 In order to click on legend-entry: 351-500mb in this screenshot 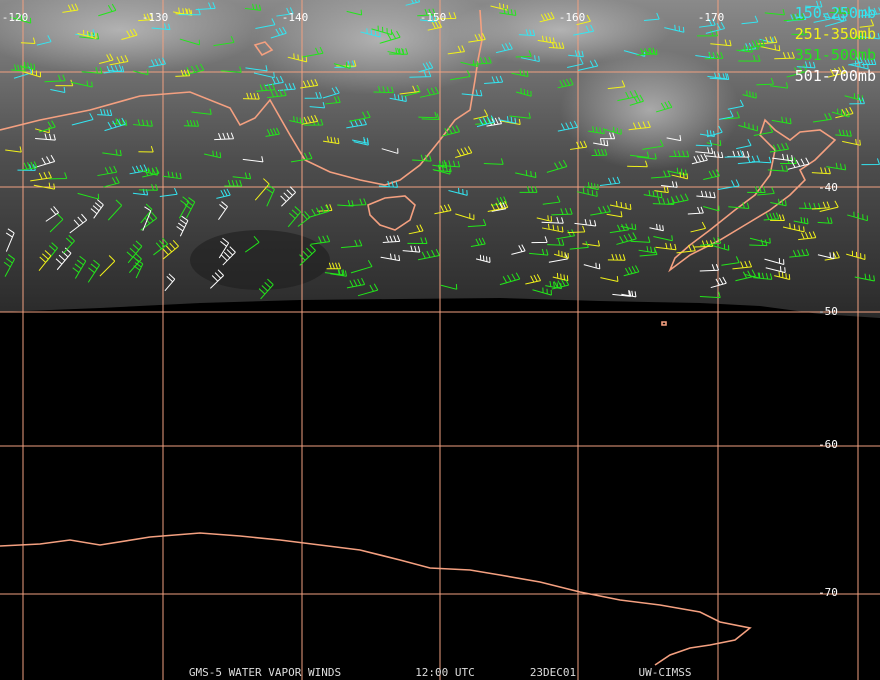, I will do `click(835, 55)`.